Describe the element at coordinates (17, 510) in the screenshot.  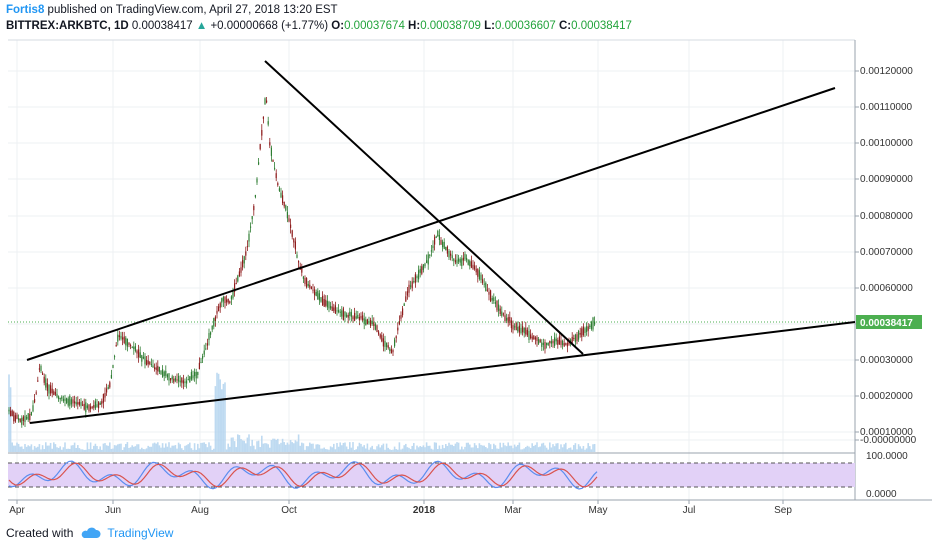
I see `date-tick-label: Apr` at that location.